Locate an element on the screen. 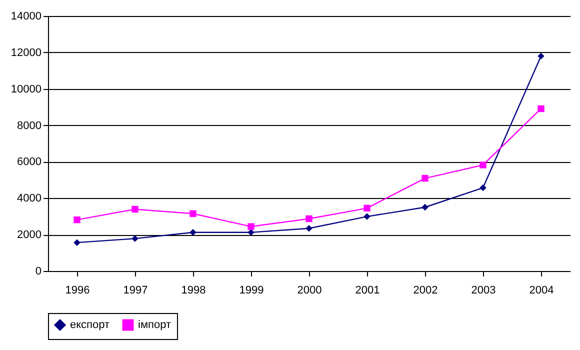 This screenshot has height=350, width=580. y-tick-label: 4000 is located at coordinates (29, 198).